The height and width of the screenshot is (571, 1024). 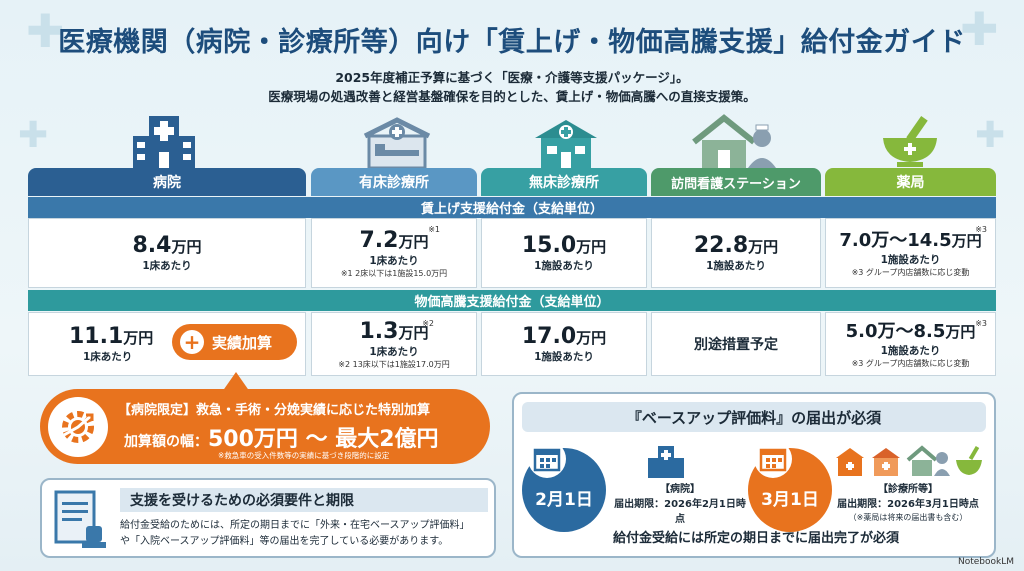 I want to click on page-title: 医療機関（病院・診療所等）向け「賃上げ・物価高騰支援」給付金ガイド, so click(x=512, y=42).